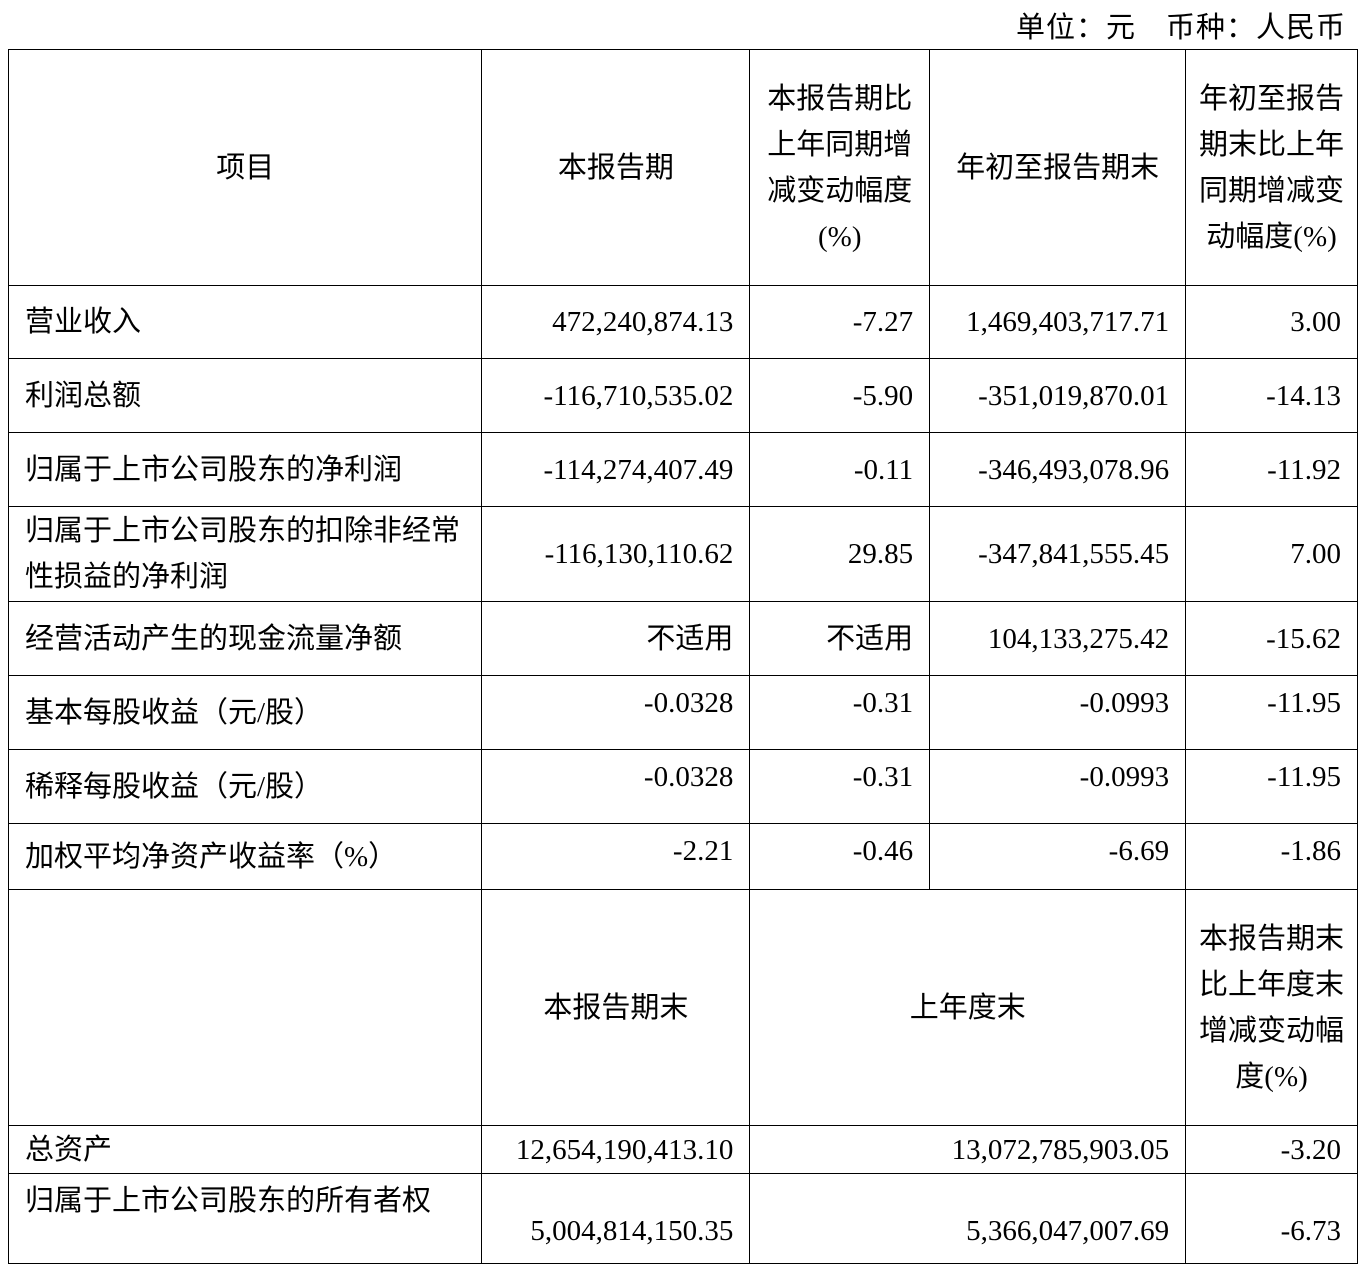  Describe the element at coordinates (1271, 856) in the screenshot. I see `ytd-change-value: -1.86` at that location.